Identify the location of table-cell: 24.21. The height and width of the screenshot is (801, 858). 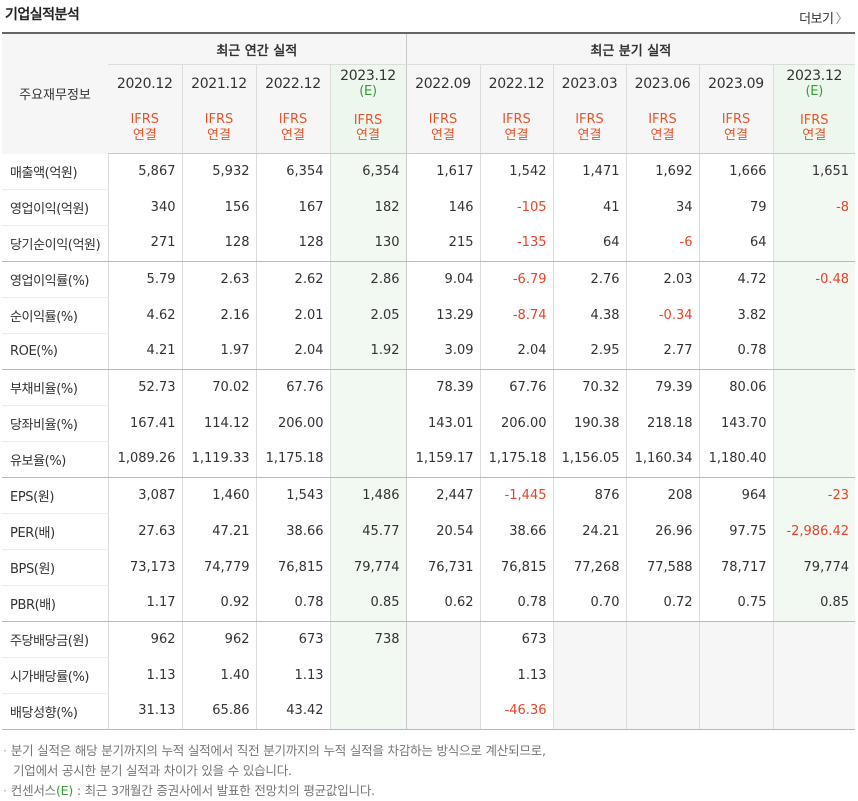
(589, 531).